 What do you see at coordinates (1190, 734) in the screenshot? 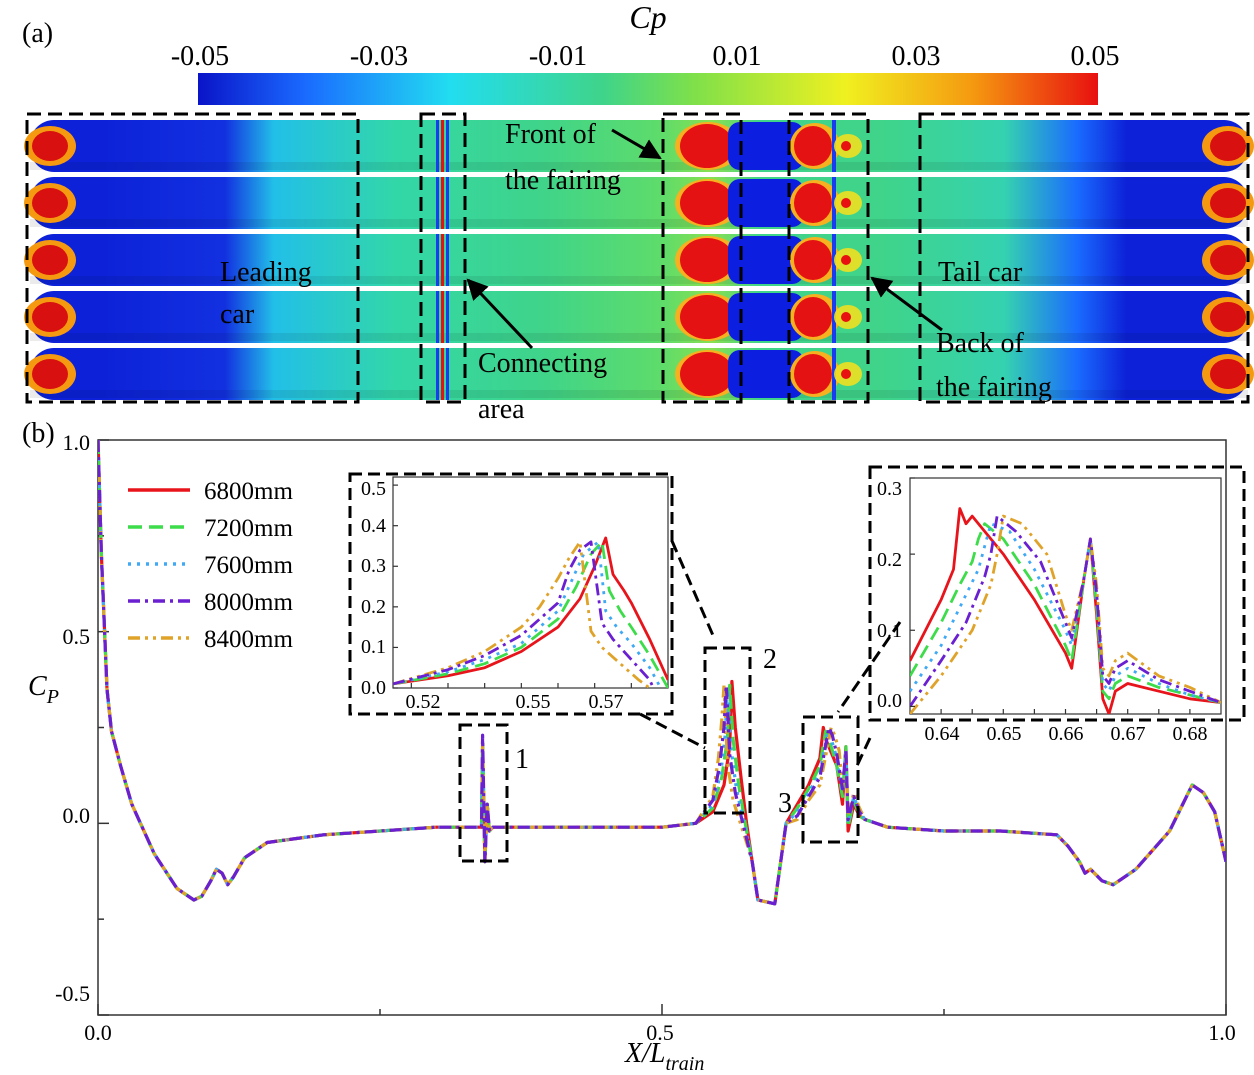
I see `inset-3-x-tick: 0.68` at bounding box center [1190, 734].